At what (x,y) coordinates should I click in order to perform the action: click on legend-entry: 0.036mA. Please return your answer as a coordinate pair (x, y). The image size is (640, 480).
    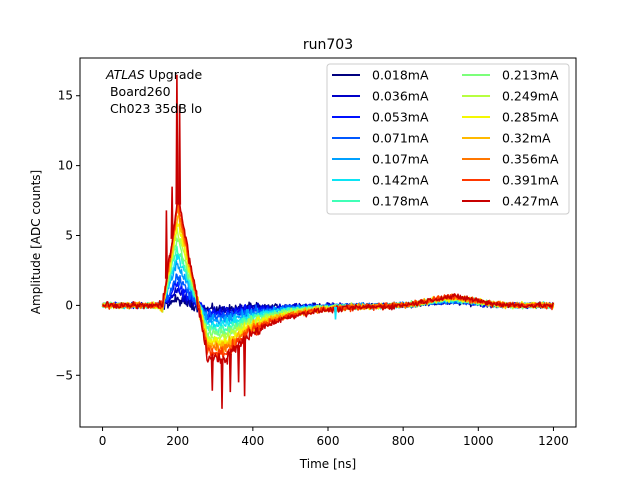
    Looking at the image, I should click on (400, 96).